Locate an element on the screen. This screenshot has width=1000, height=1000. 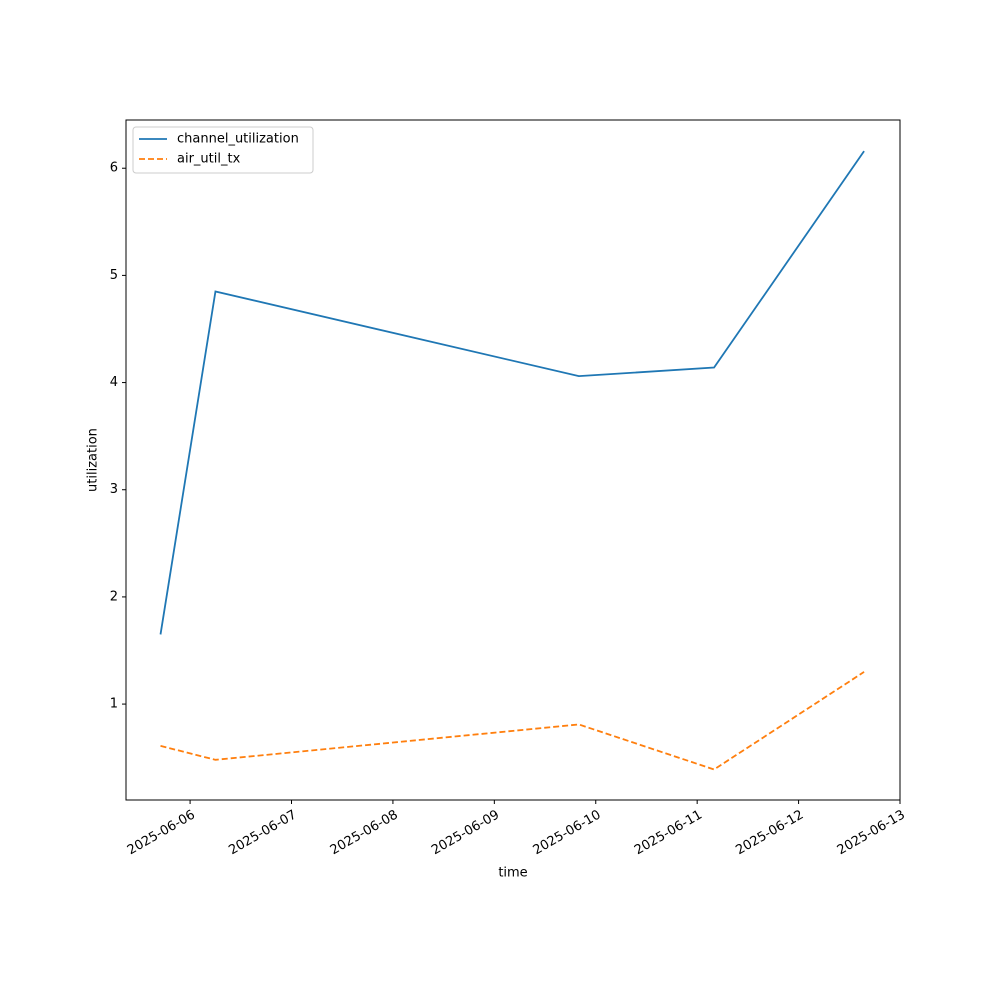
legend-label: air_util_tx is located at coordinates (209, 159).